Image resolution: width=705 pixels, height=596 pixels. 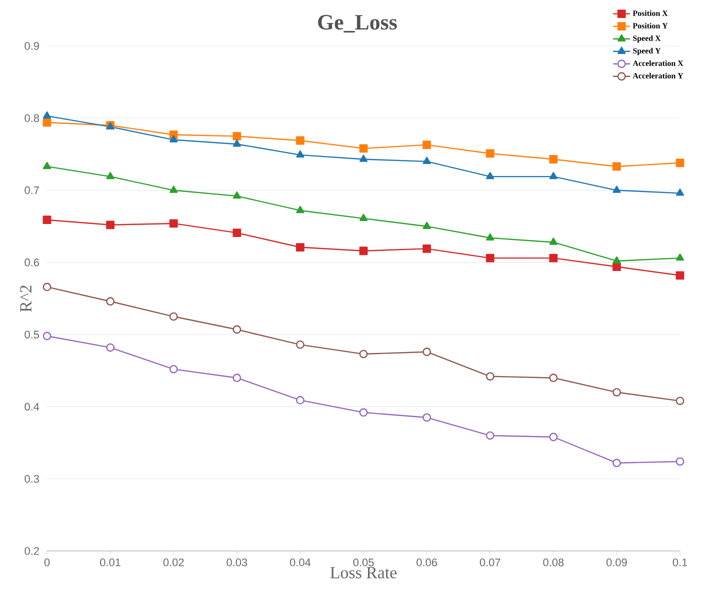 What do you see at coordinates (47, 562) in the screenshot?
I see `x-tick-label: 0` at bounding box center [47, 562].